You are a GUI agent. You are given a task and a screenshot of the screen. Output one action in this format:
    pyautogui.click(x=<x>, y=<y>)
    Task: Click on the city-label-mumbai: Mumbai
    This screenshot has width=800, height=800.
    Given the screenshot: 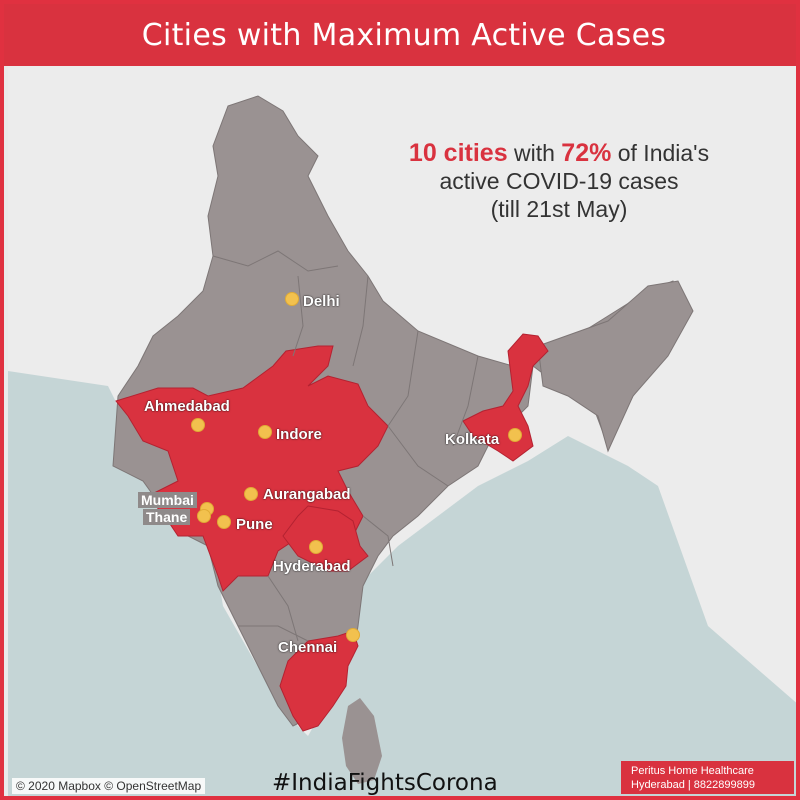 What is the action you would take?
    pyautogui.click(x=167, y=500)
    